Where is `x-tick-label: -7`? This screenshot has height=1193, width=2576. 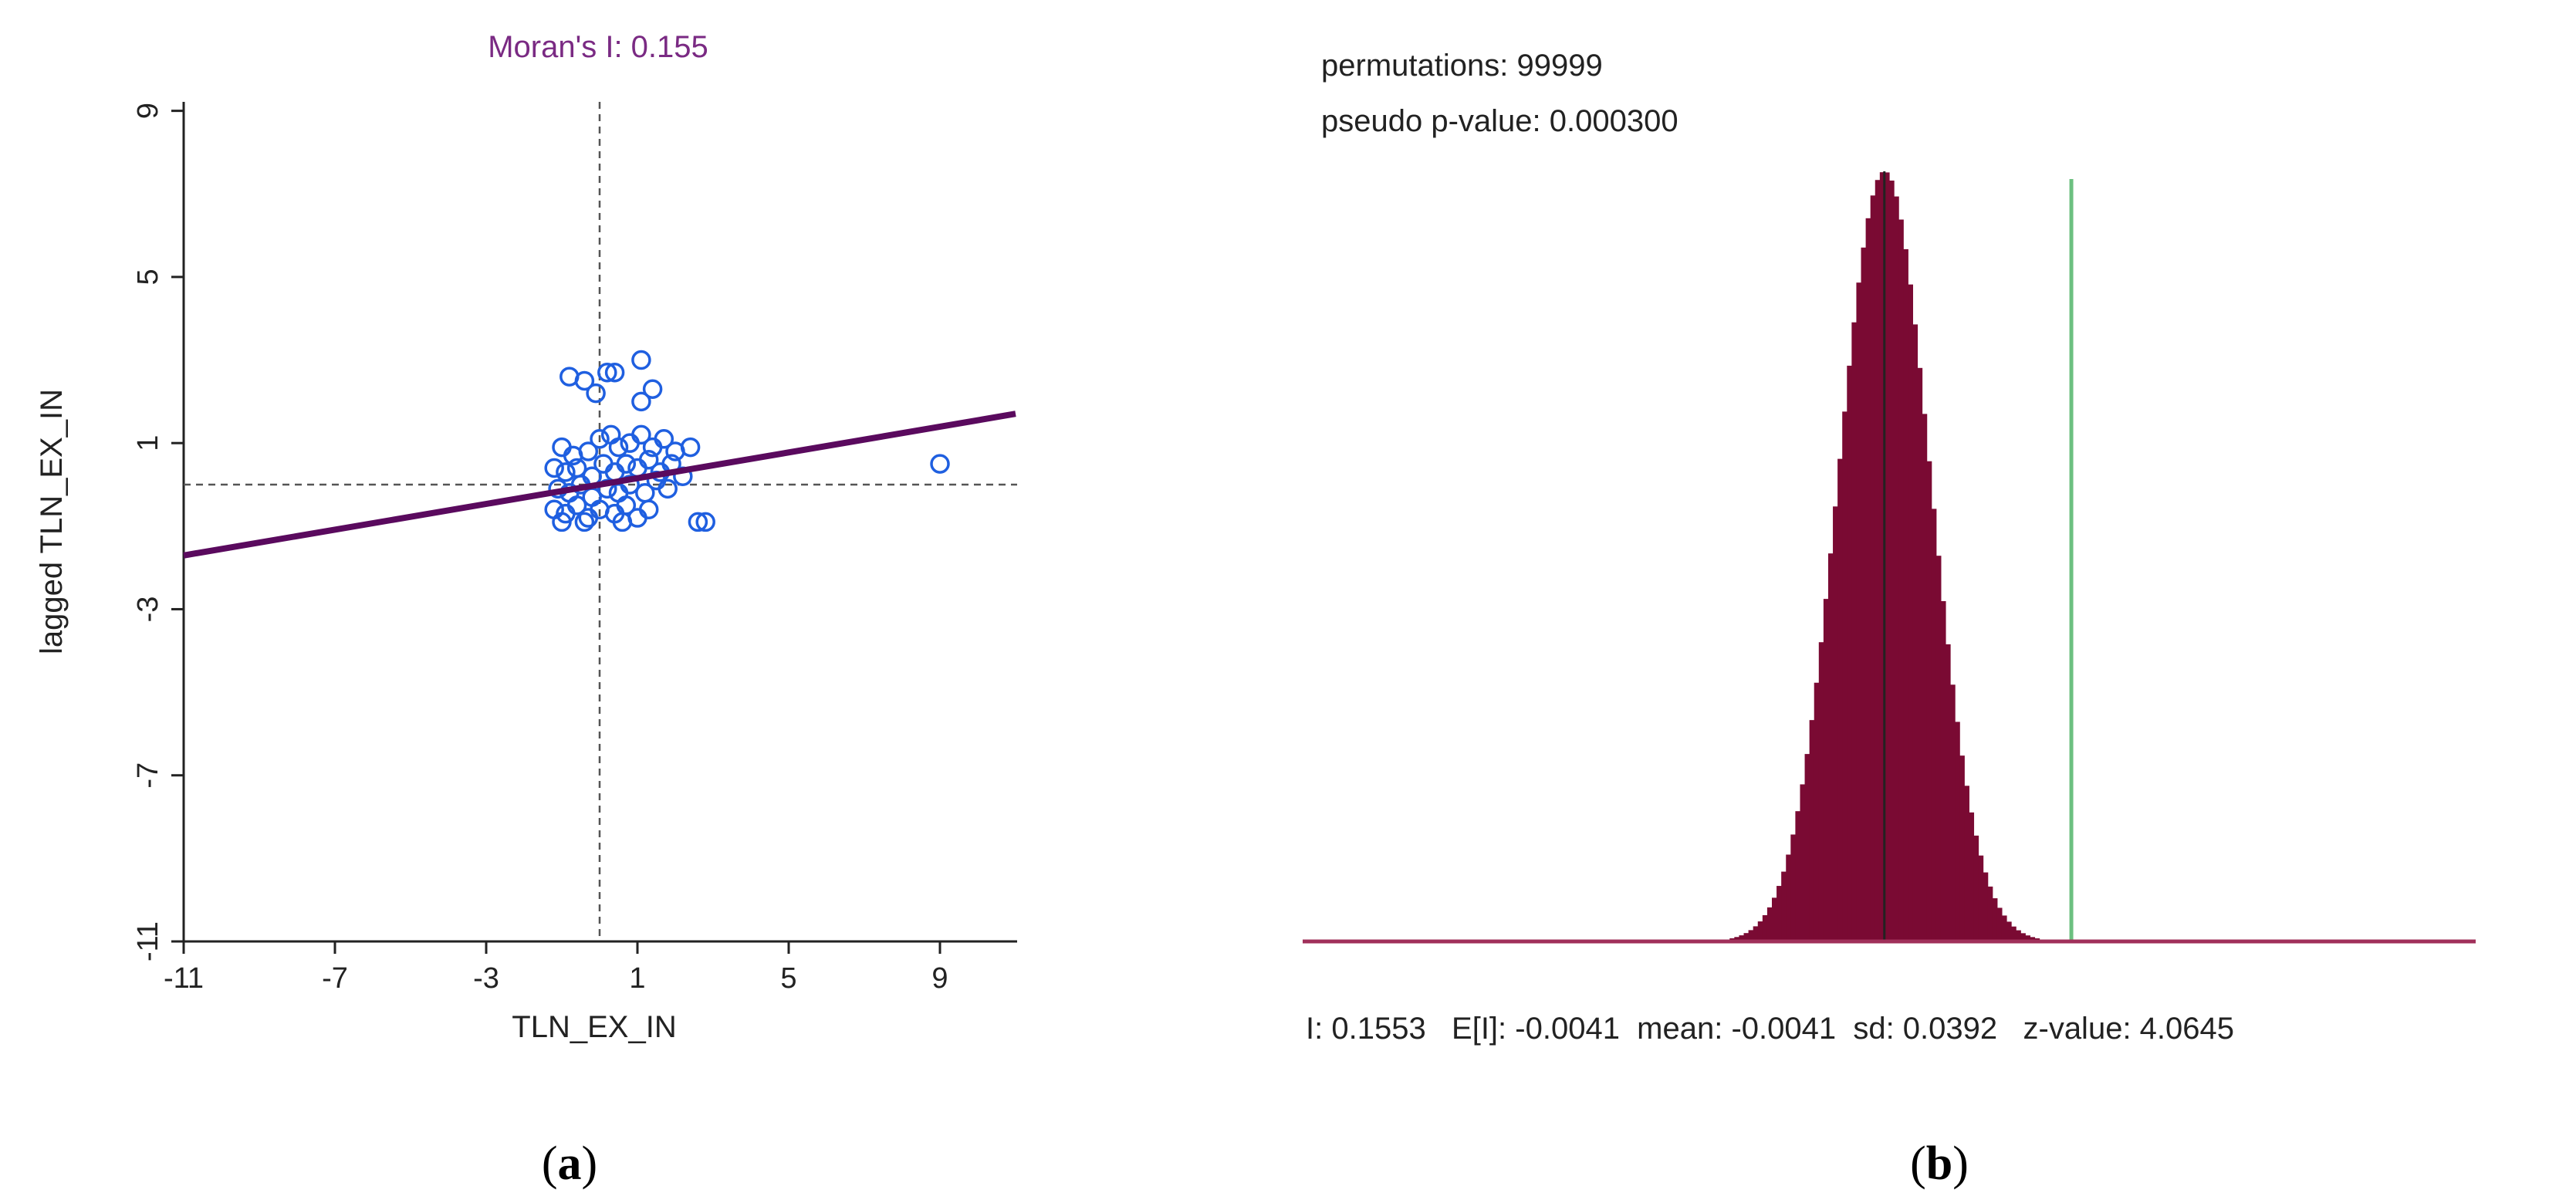
x-tick-label: -7 is located at coordinates (335, 978).